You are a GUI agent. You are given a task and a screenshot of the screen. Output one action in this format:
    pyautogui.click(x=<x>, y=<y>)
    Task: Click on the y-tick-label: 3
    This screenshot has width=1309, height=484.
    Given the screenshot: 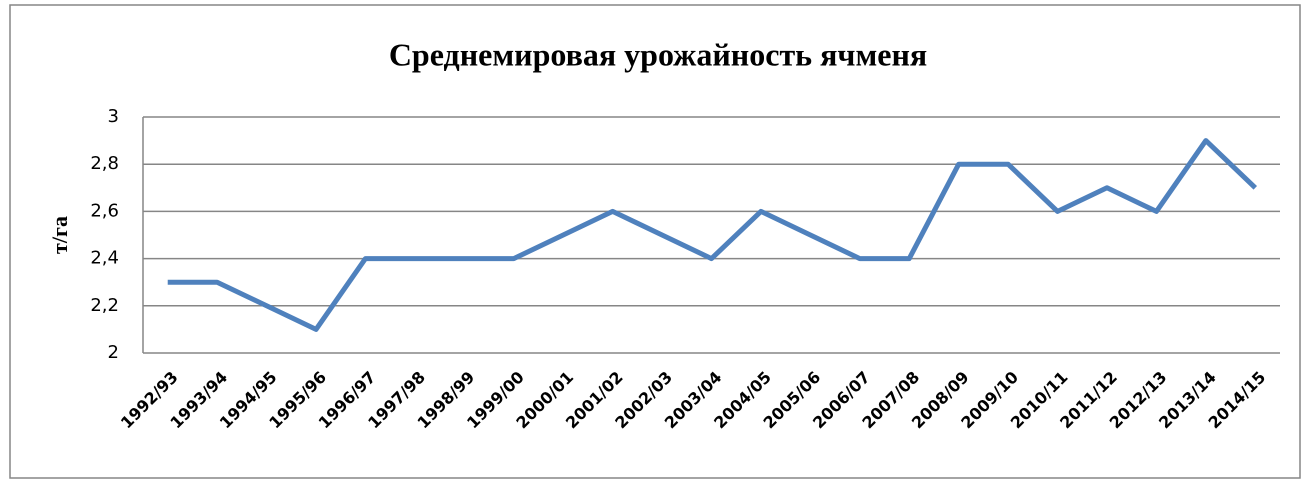 What is the action you would take?
    pyautogui.click(x=113, y=116)
    